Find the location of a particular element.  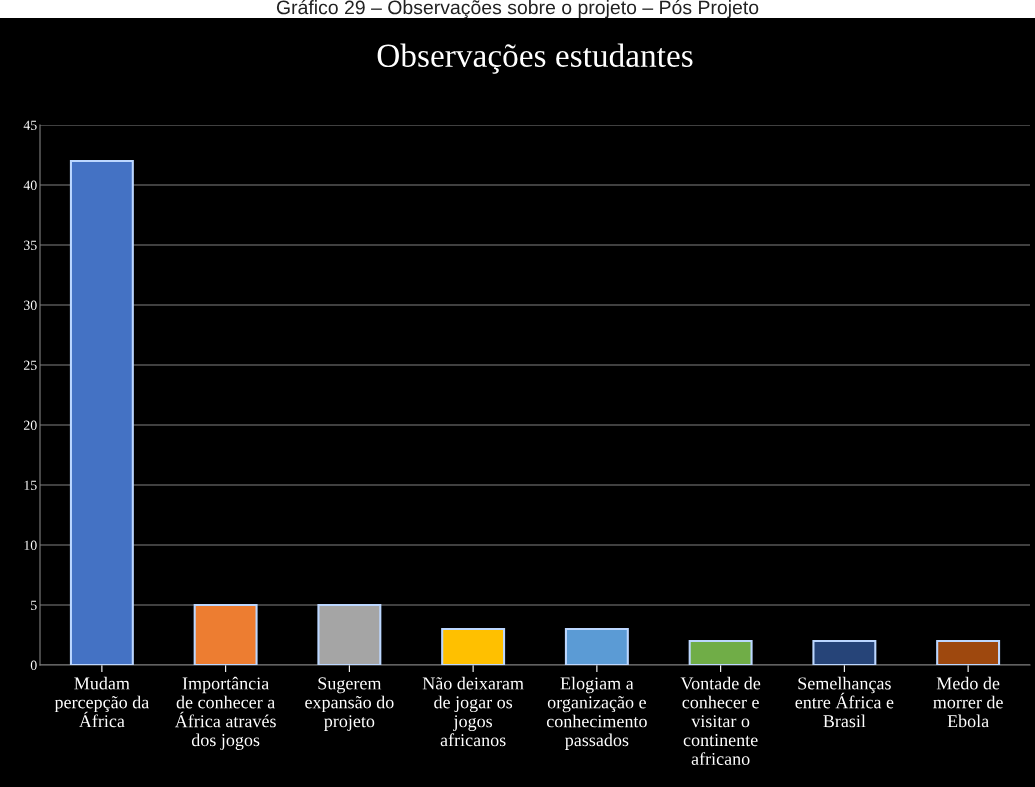

y-tick-label: 45 is located at coordinates (30, 125).